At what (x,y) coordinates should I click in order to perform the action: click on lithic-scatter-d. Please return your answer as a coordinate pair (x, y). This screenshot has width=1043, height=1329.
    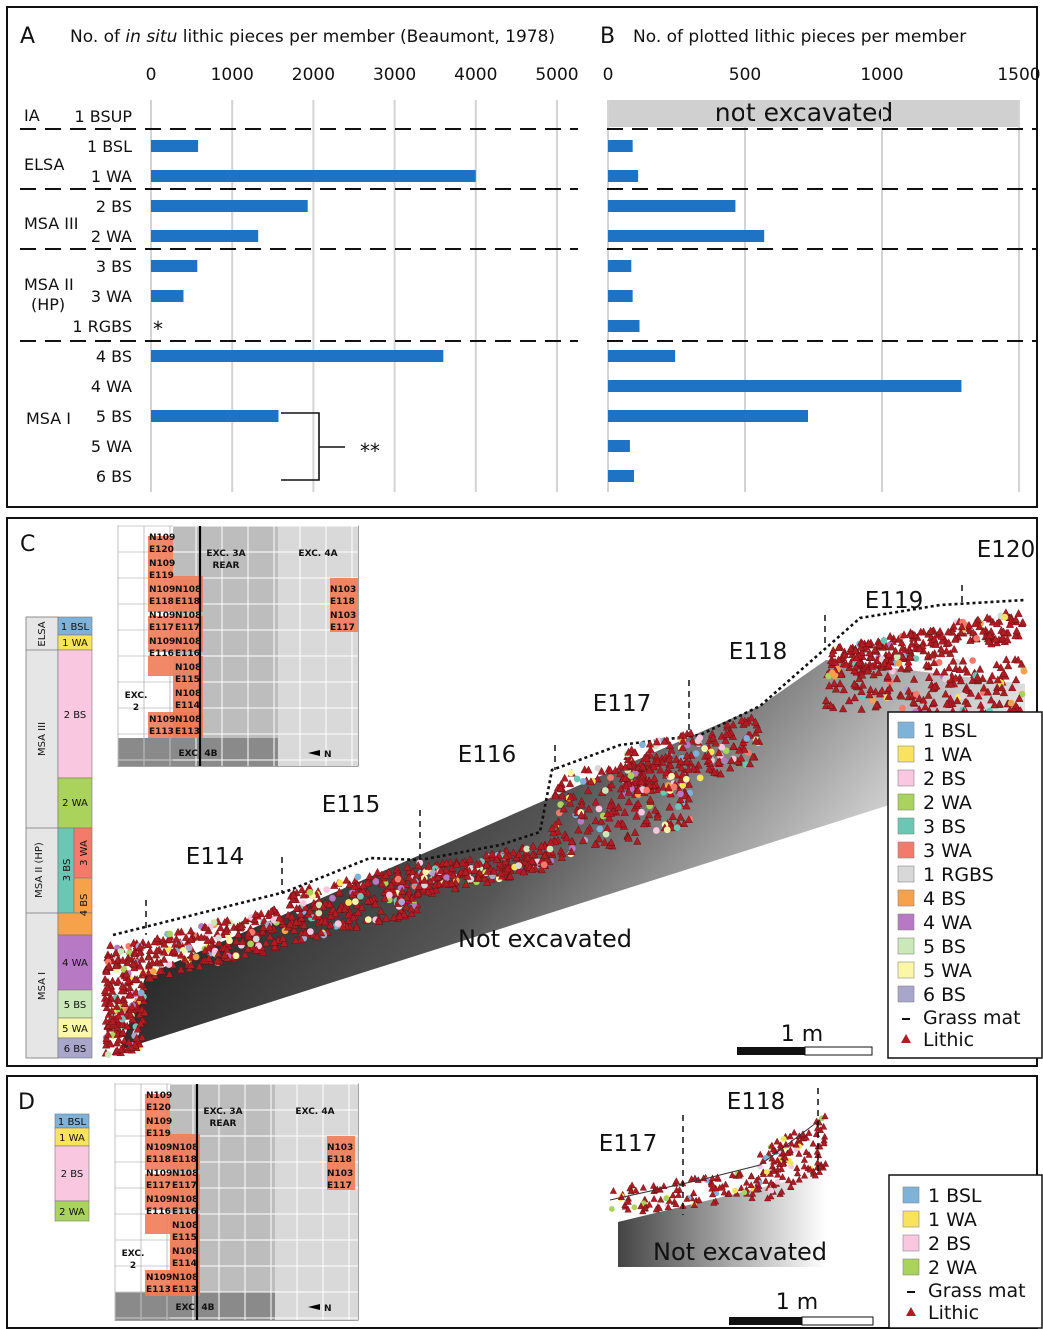
    Looking at the image, I should click on (719, 1163).